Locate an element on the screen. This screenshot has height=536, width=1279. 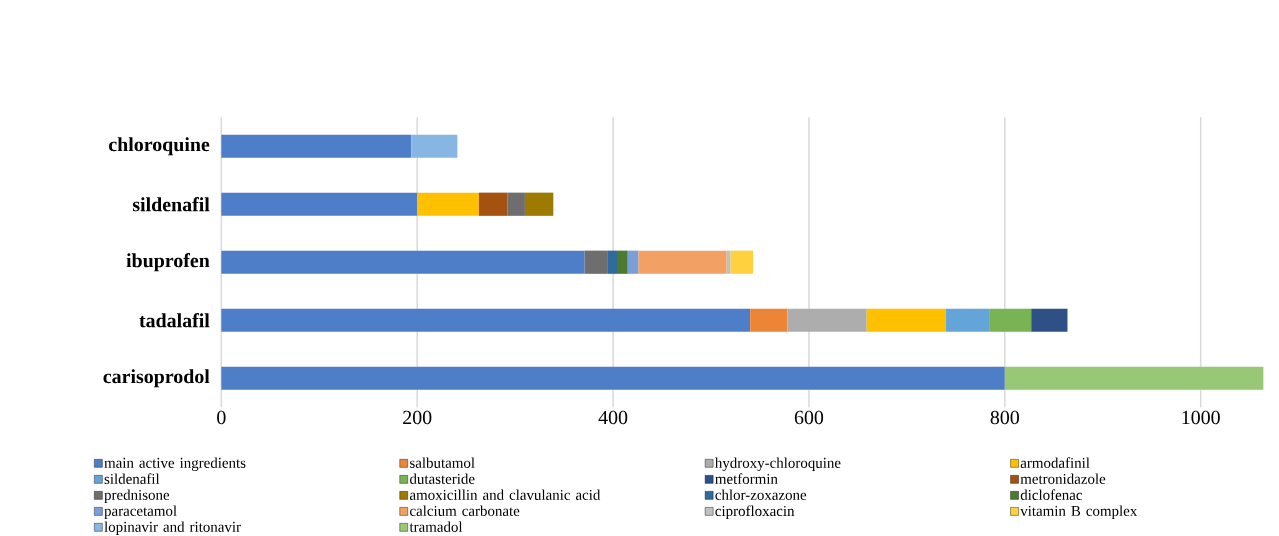
legend-label: ciprofloxacin is located at coordinates (755, 512).